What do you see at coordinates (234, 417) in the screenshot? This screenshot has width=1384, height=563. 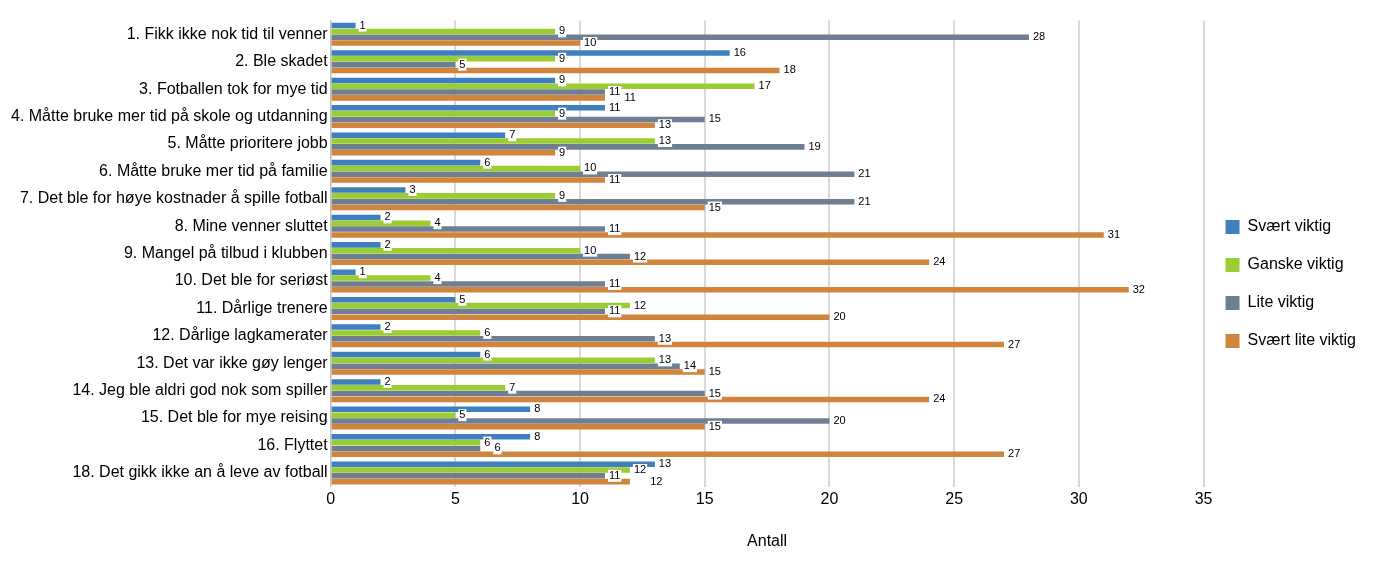 I see `y-tick-label: 15. Det ble for mye reising` at bounding box center [234, 417].